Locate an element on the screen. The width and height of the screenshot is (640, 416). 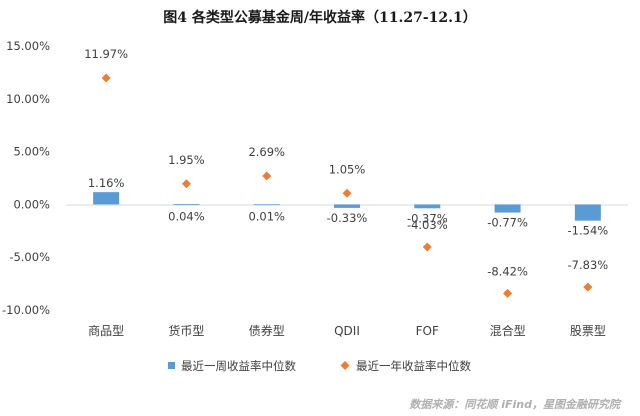
y-tick-label: 0.00% is located at coordinates (31, 204).